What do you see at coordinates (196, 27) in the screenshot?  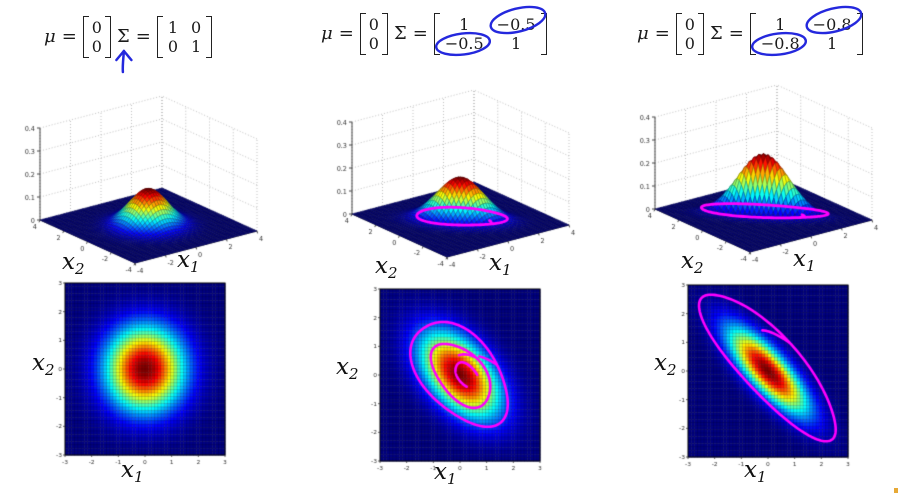 I see `sigma-cell-12: 0` at bounding box center [196, 27].